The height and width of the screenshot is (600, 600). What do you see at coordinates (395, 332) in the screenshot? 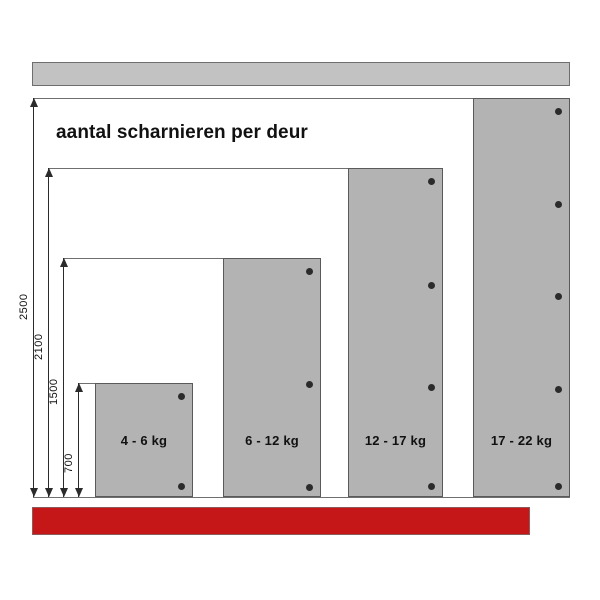
I see `door-panel-12-17kg: 12 - 17 kg` at bounding box center [395, 332].